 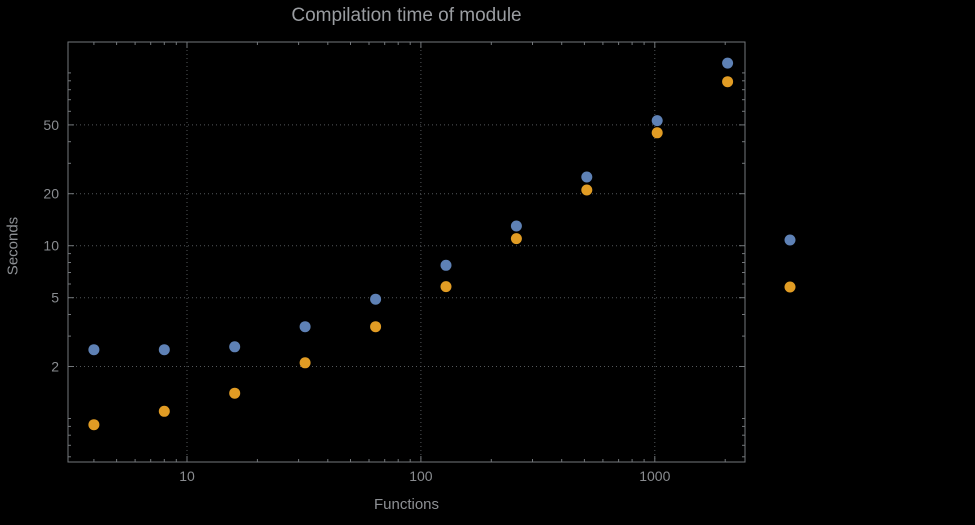 I want to click on y-tick-label: 50, so click(x=51, y=125).